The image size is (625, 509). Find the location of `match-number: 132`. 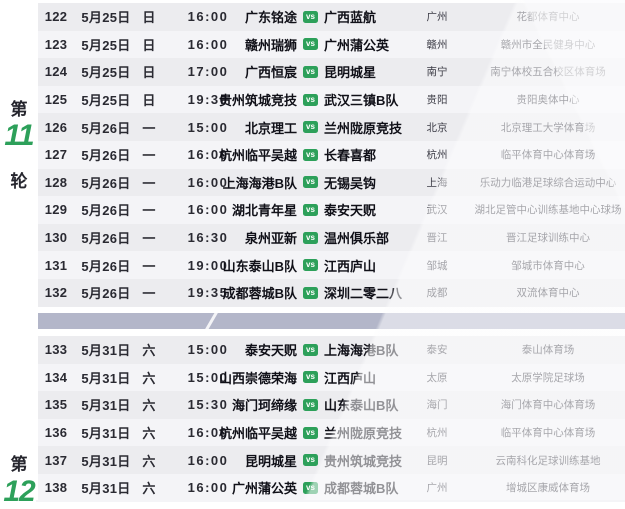

match-number: 132 is located at coordinates (56, 293).